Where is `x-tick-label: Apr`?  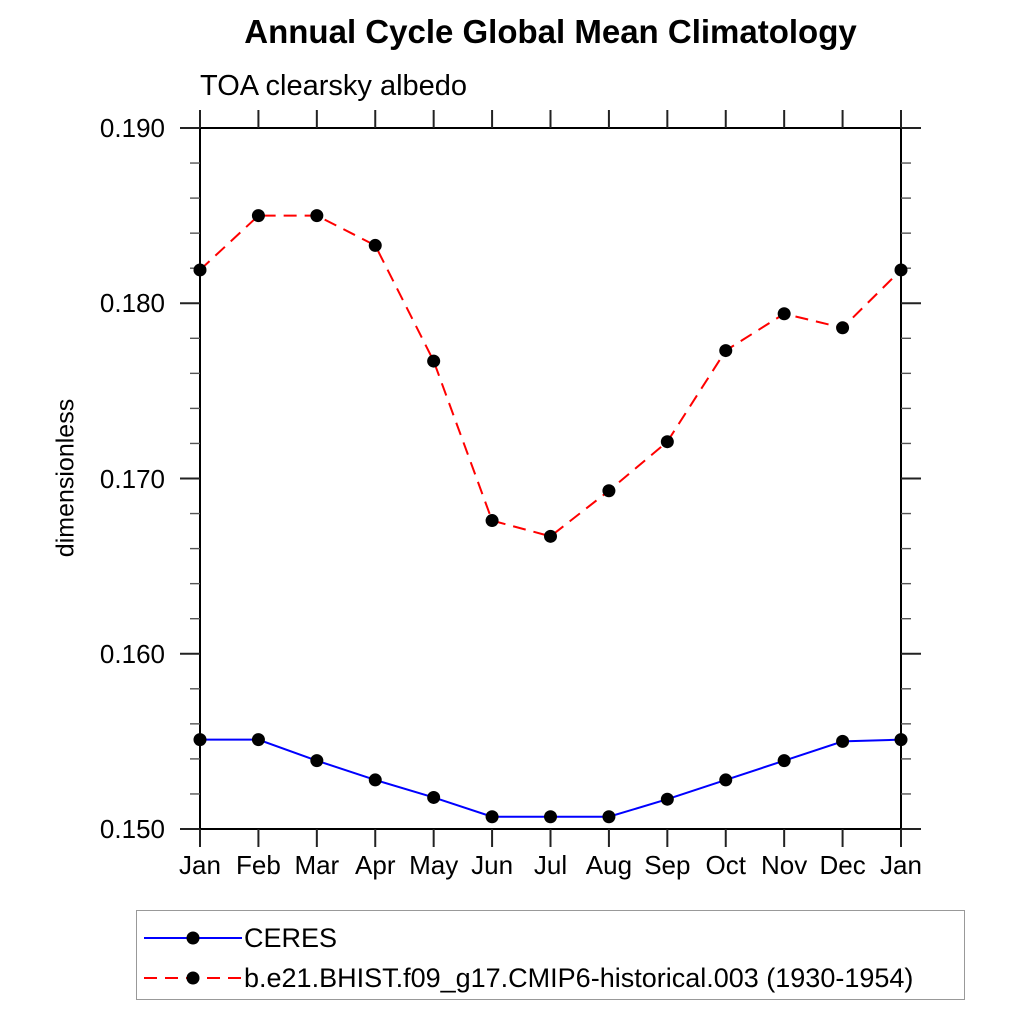 x-tick-label: Apr is located at coordinates (375, 865).